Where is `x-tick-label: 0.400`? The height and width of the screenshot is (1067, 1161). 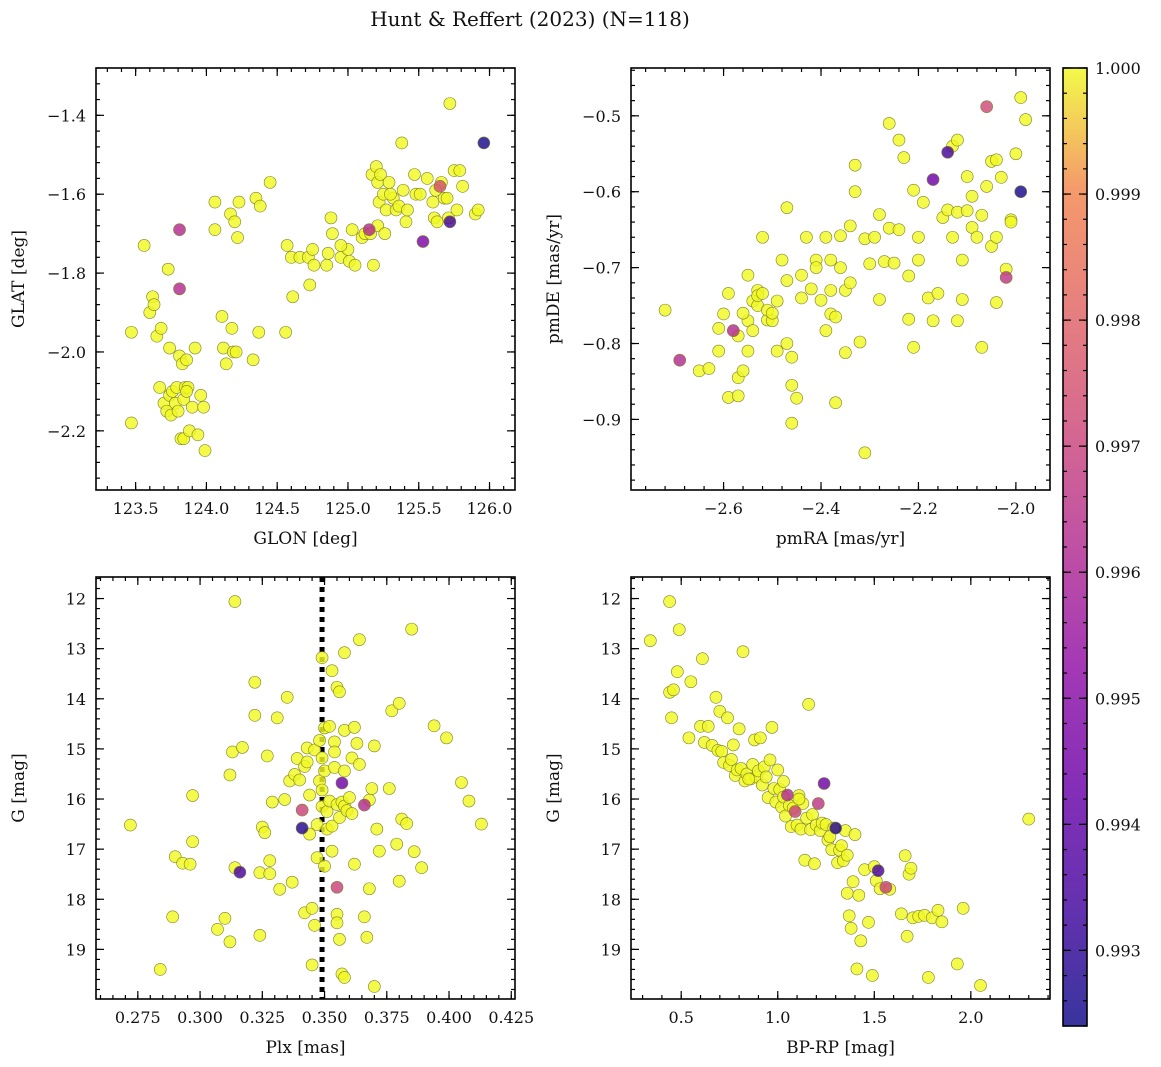 x-tick-label: 0.400 is located at coordinates (449, 1017).